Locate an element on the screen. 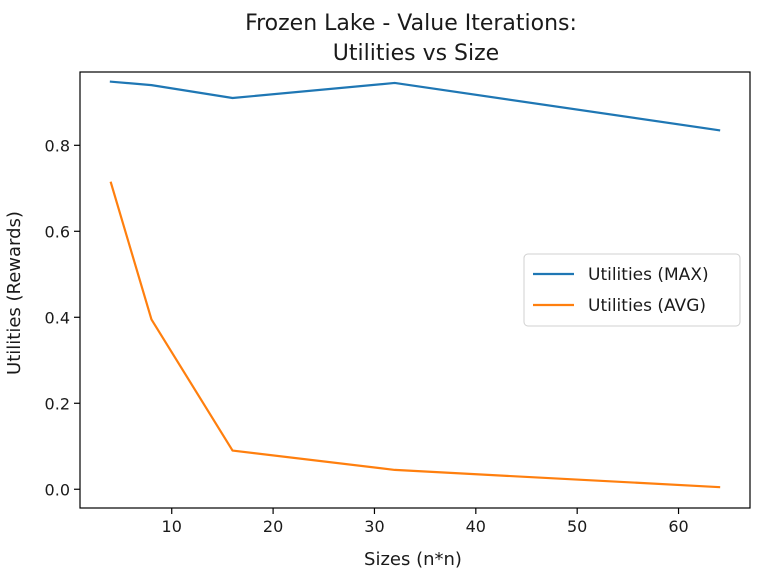 The height and width of the screenshot is (577, 761). legend-frame is located at coordinates (632, 290).